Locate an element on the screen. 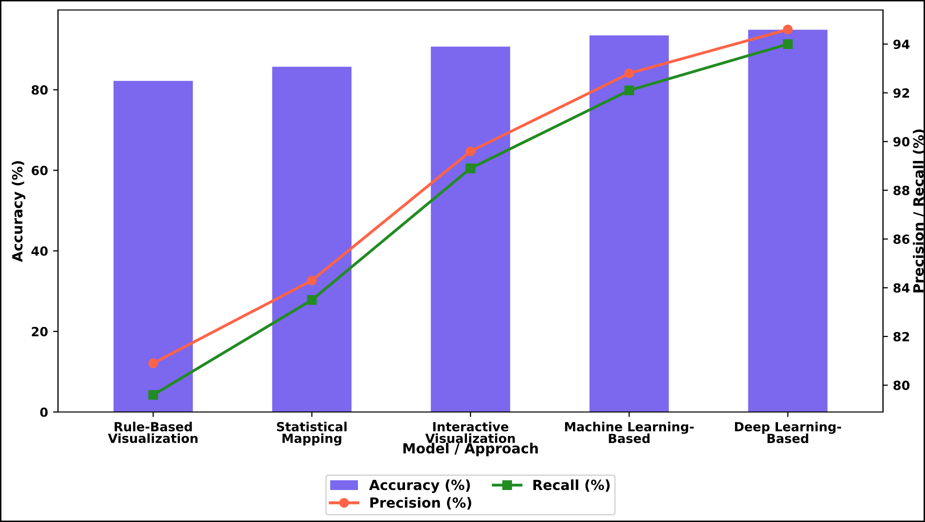 The width and height of the screenshot is (925, 522). x-tick-label: Statistical Mapping is located at coordinates (311, 434).